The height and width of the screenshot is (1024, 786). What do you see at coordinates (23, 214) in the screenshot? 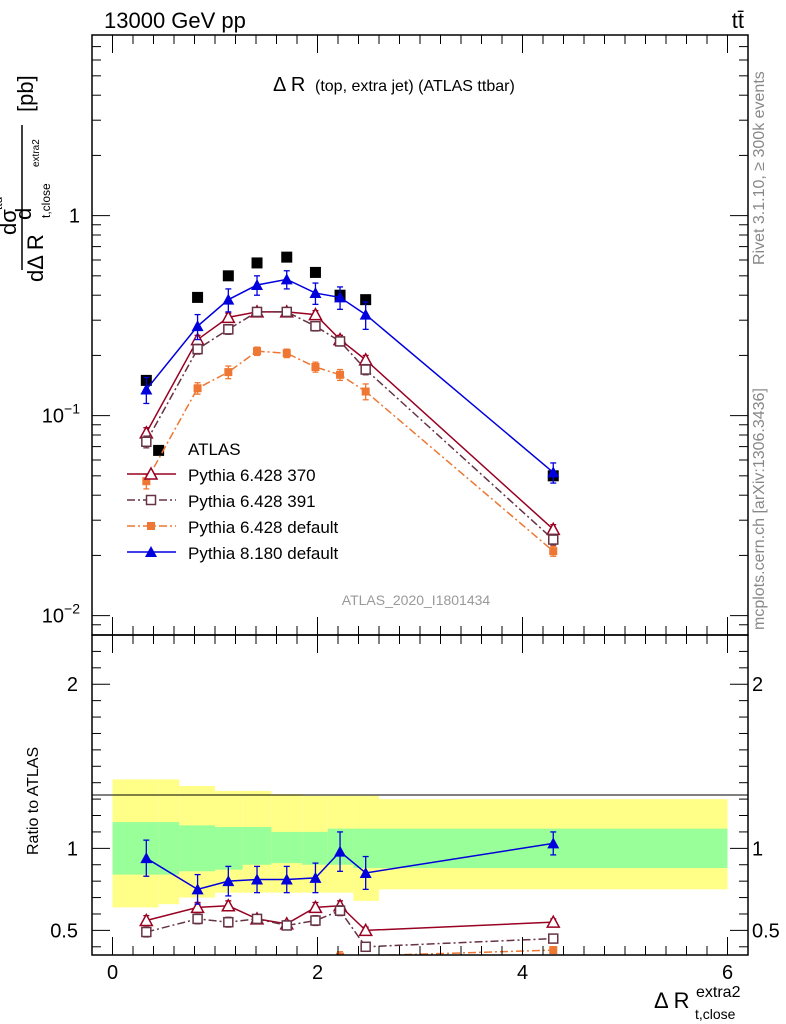
I see `ylabel-d: d` at bounding box center [23, 214].